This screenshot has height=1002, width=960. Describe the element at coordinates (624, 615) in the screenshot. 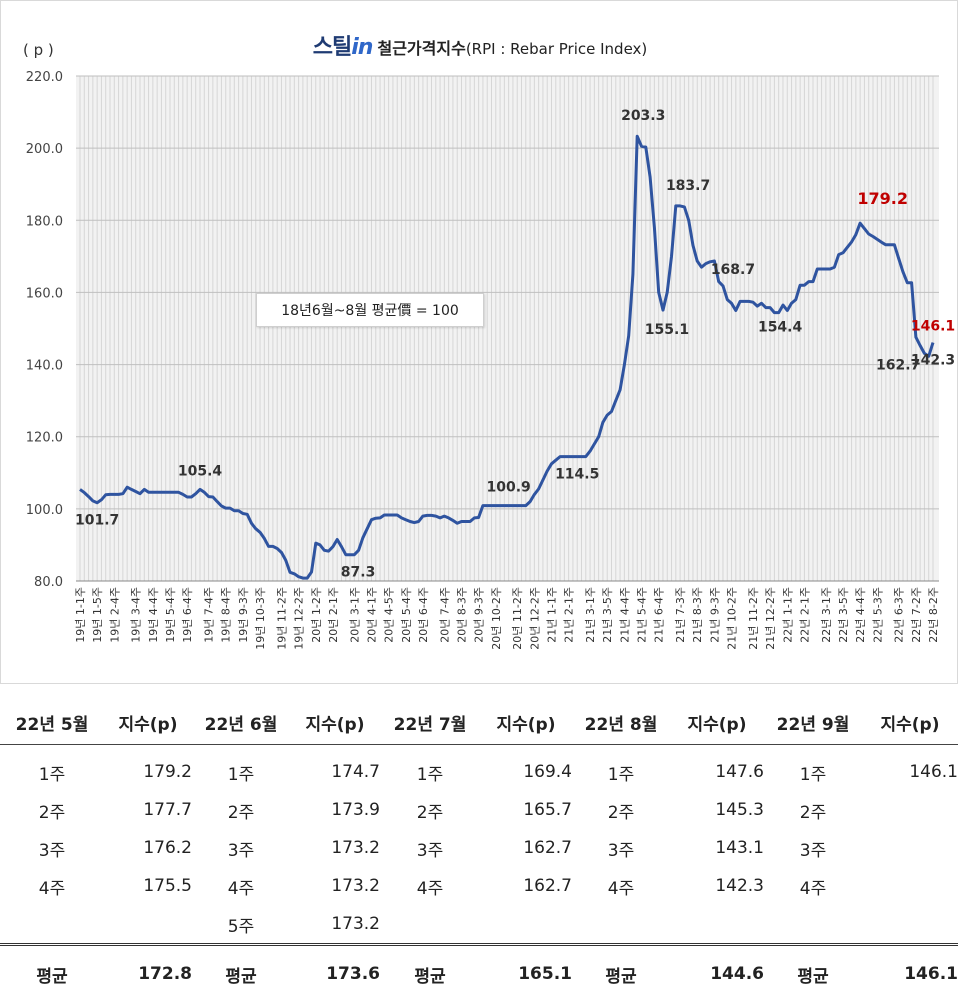

I see `x-tick-label: 21년 4-4주` at that location.